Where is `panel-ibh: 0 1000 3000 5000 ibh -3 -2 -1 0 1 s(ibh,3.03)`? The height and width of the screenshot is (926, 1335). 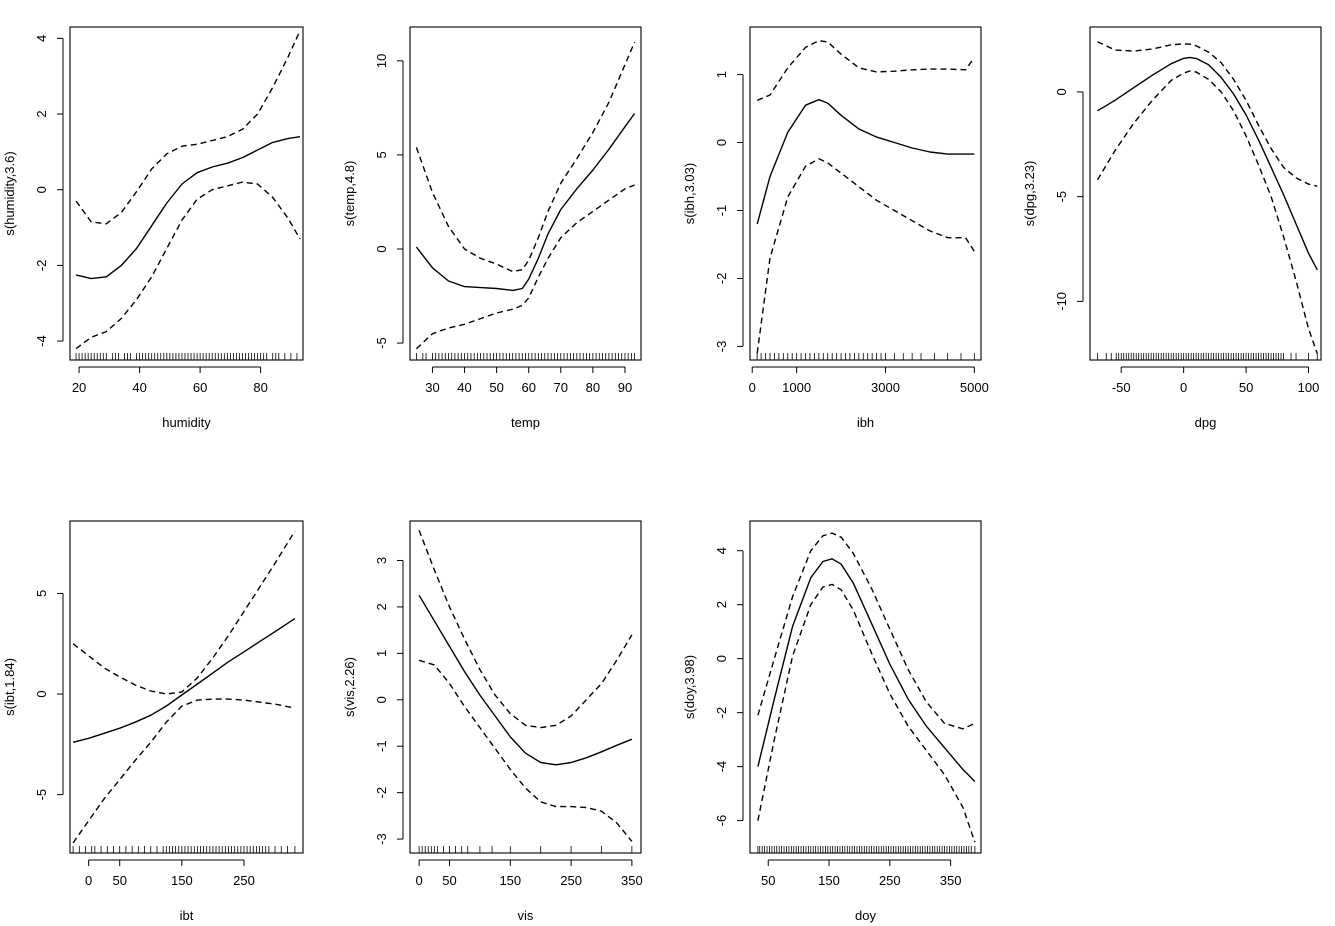
panel-ibh: 0 1000 3000 5000 ibh -3 -2 -1 0 1 s(ibh,3.03) is located at coordinates (835, 228).